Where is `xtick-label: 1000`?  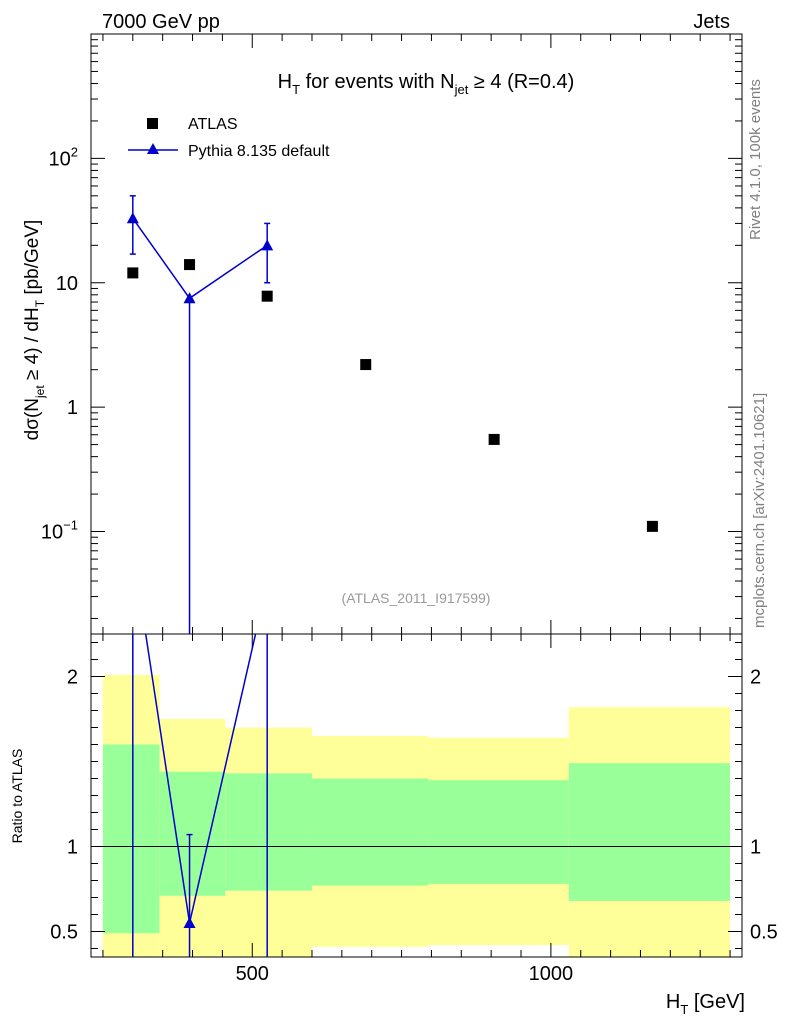
xtick-label: 1000 is located at coordinates (551, 974).